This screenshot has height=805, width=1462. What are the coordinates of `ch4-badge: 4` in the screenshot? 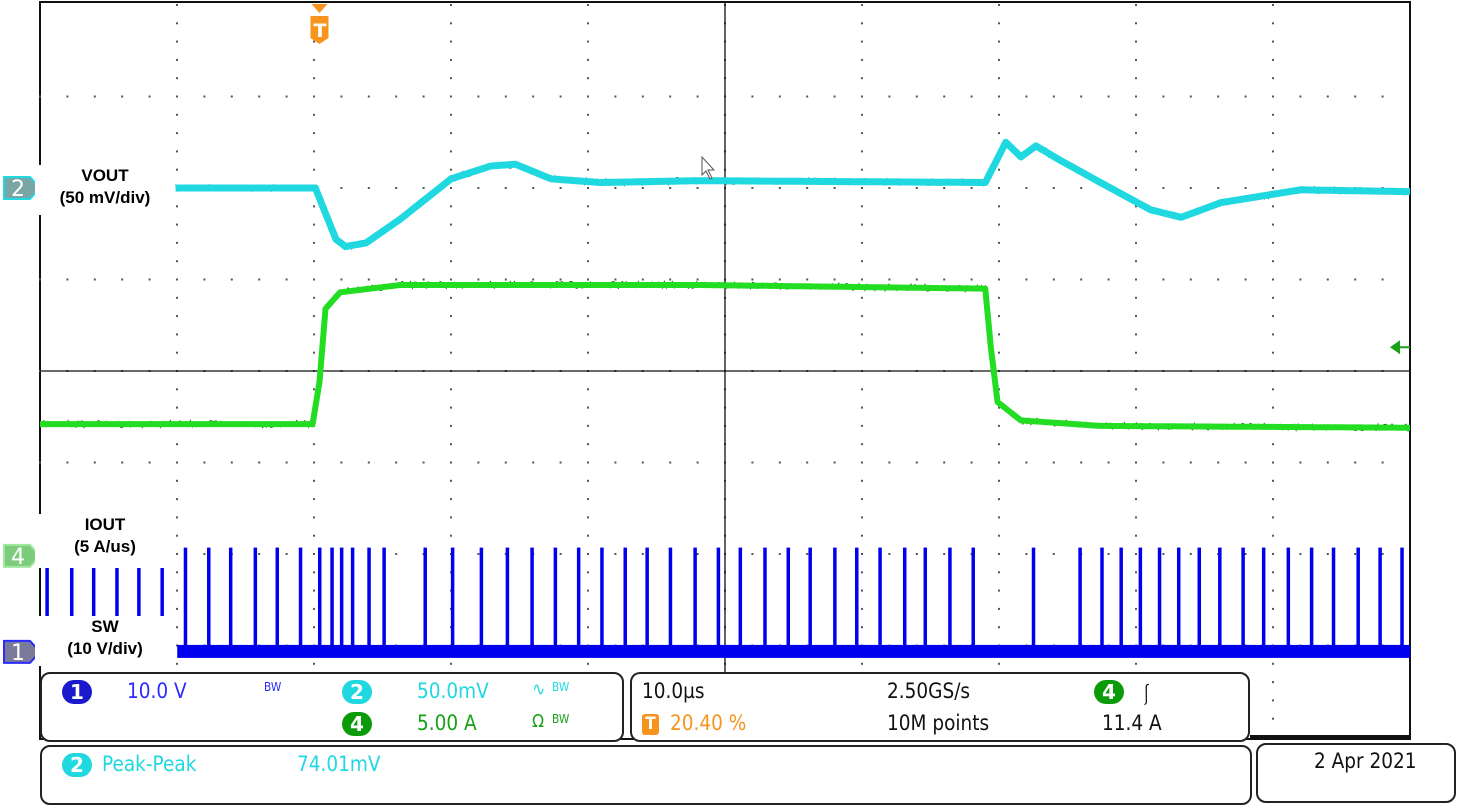 It's located at (357, 724).